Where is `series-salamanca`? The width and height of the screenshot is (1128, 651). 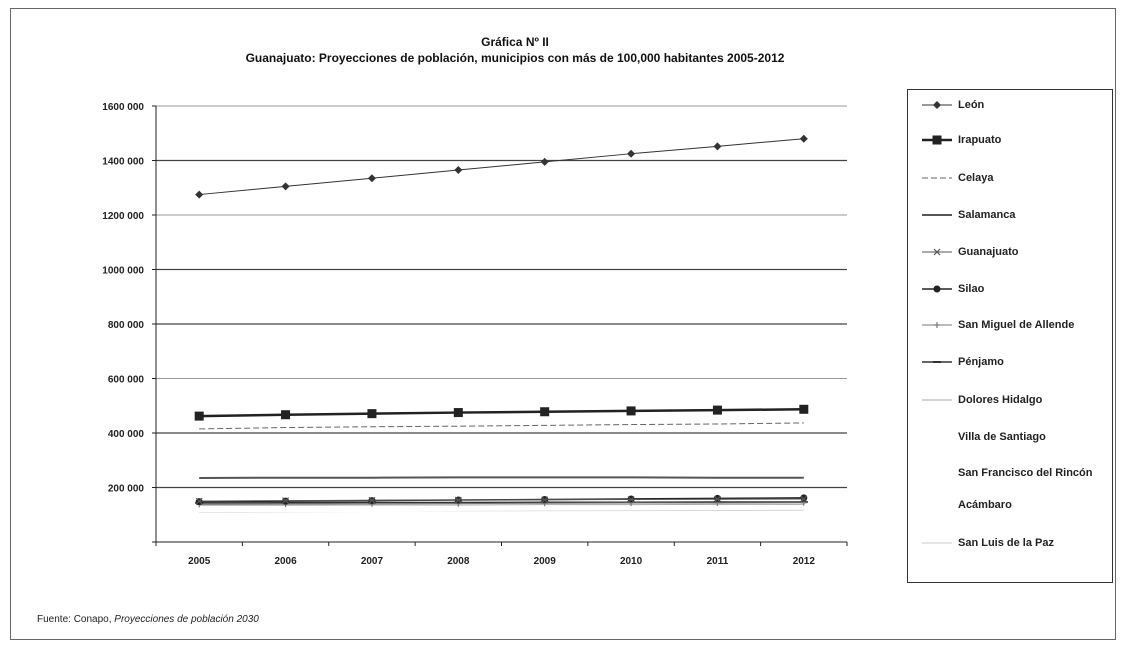 series-salamanca is located at coordinates (501, 477).